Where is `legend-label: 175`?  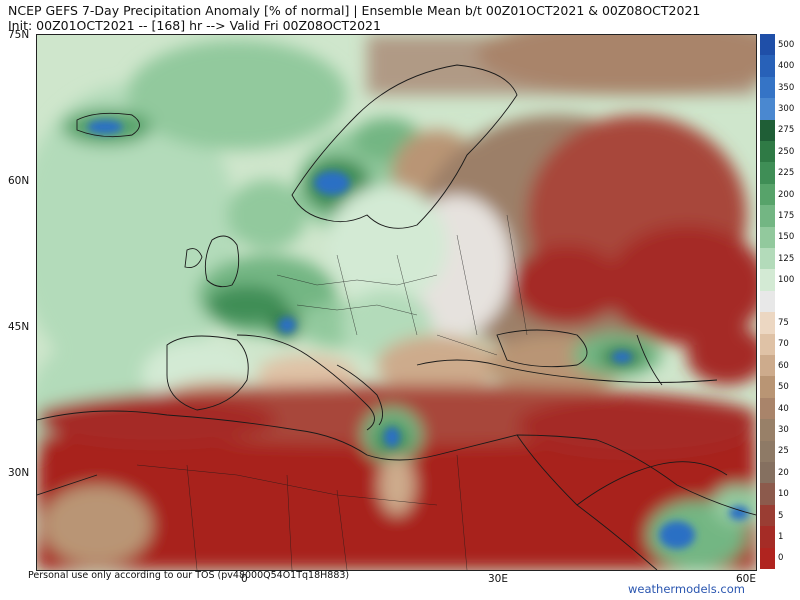
legend-label: 175 is located at coordinates (786, 215).